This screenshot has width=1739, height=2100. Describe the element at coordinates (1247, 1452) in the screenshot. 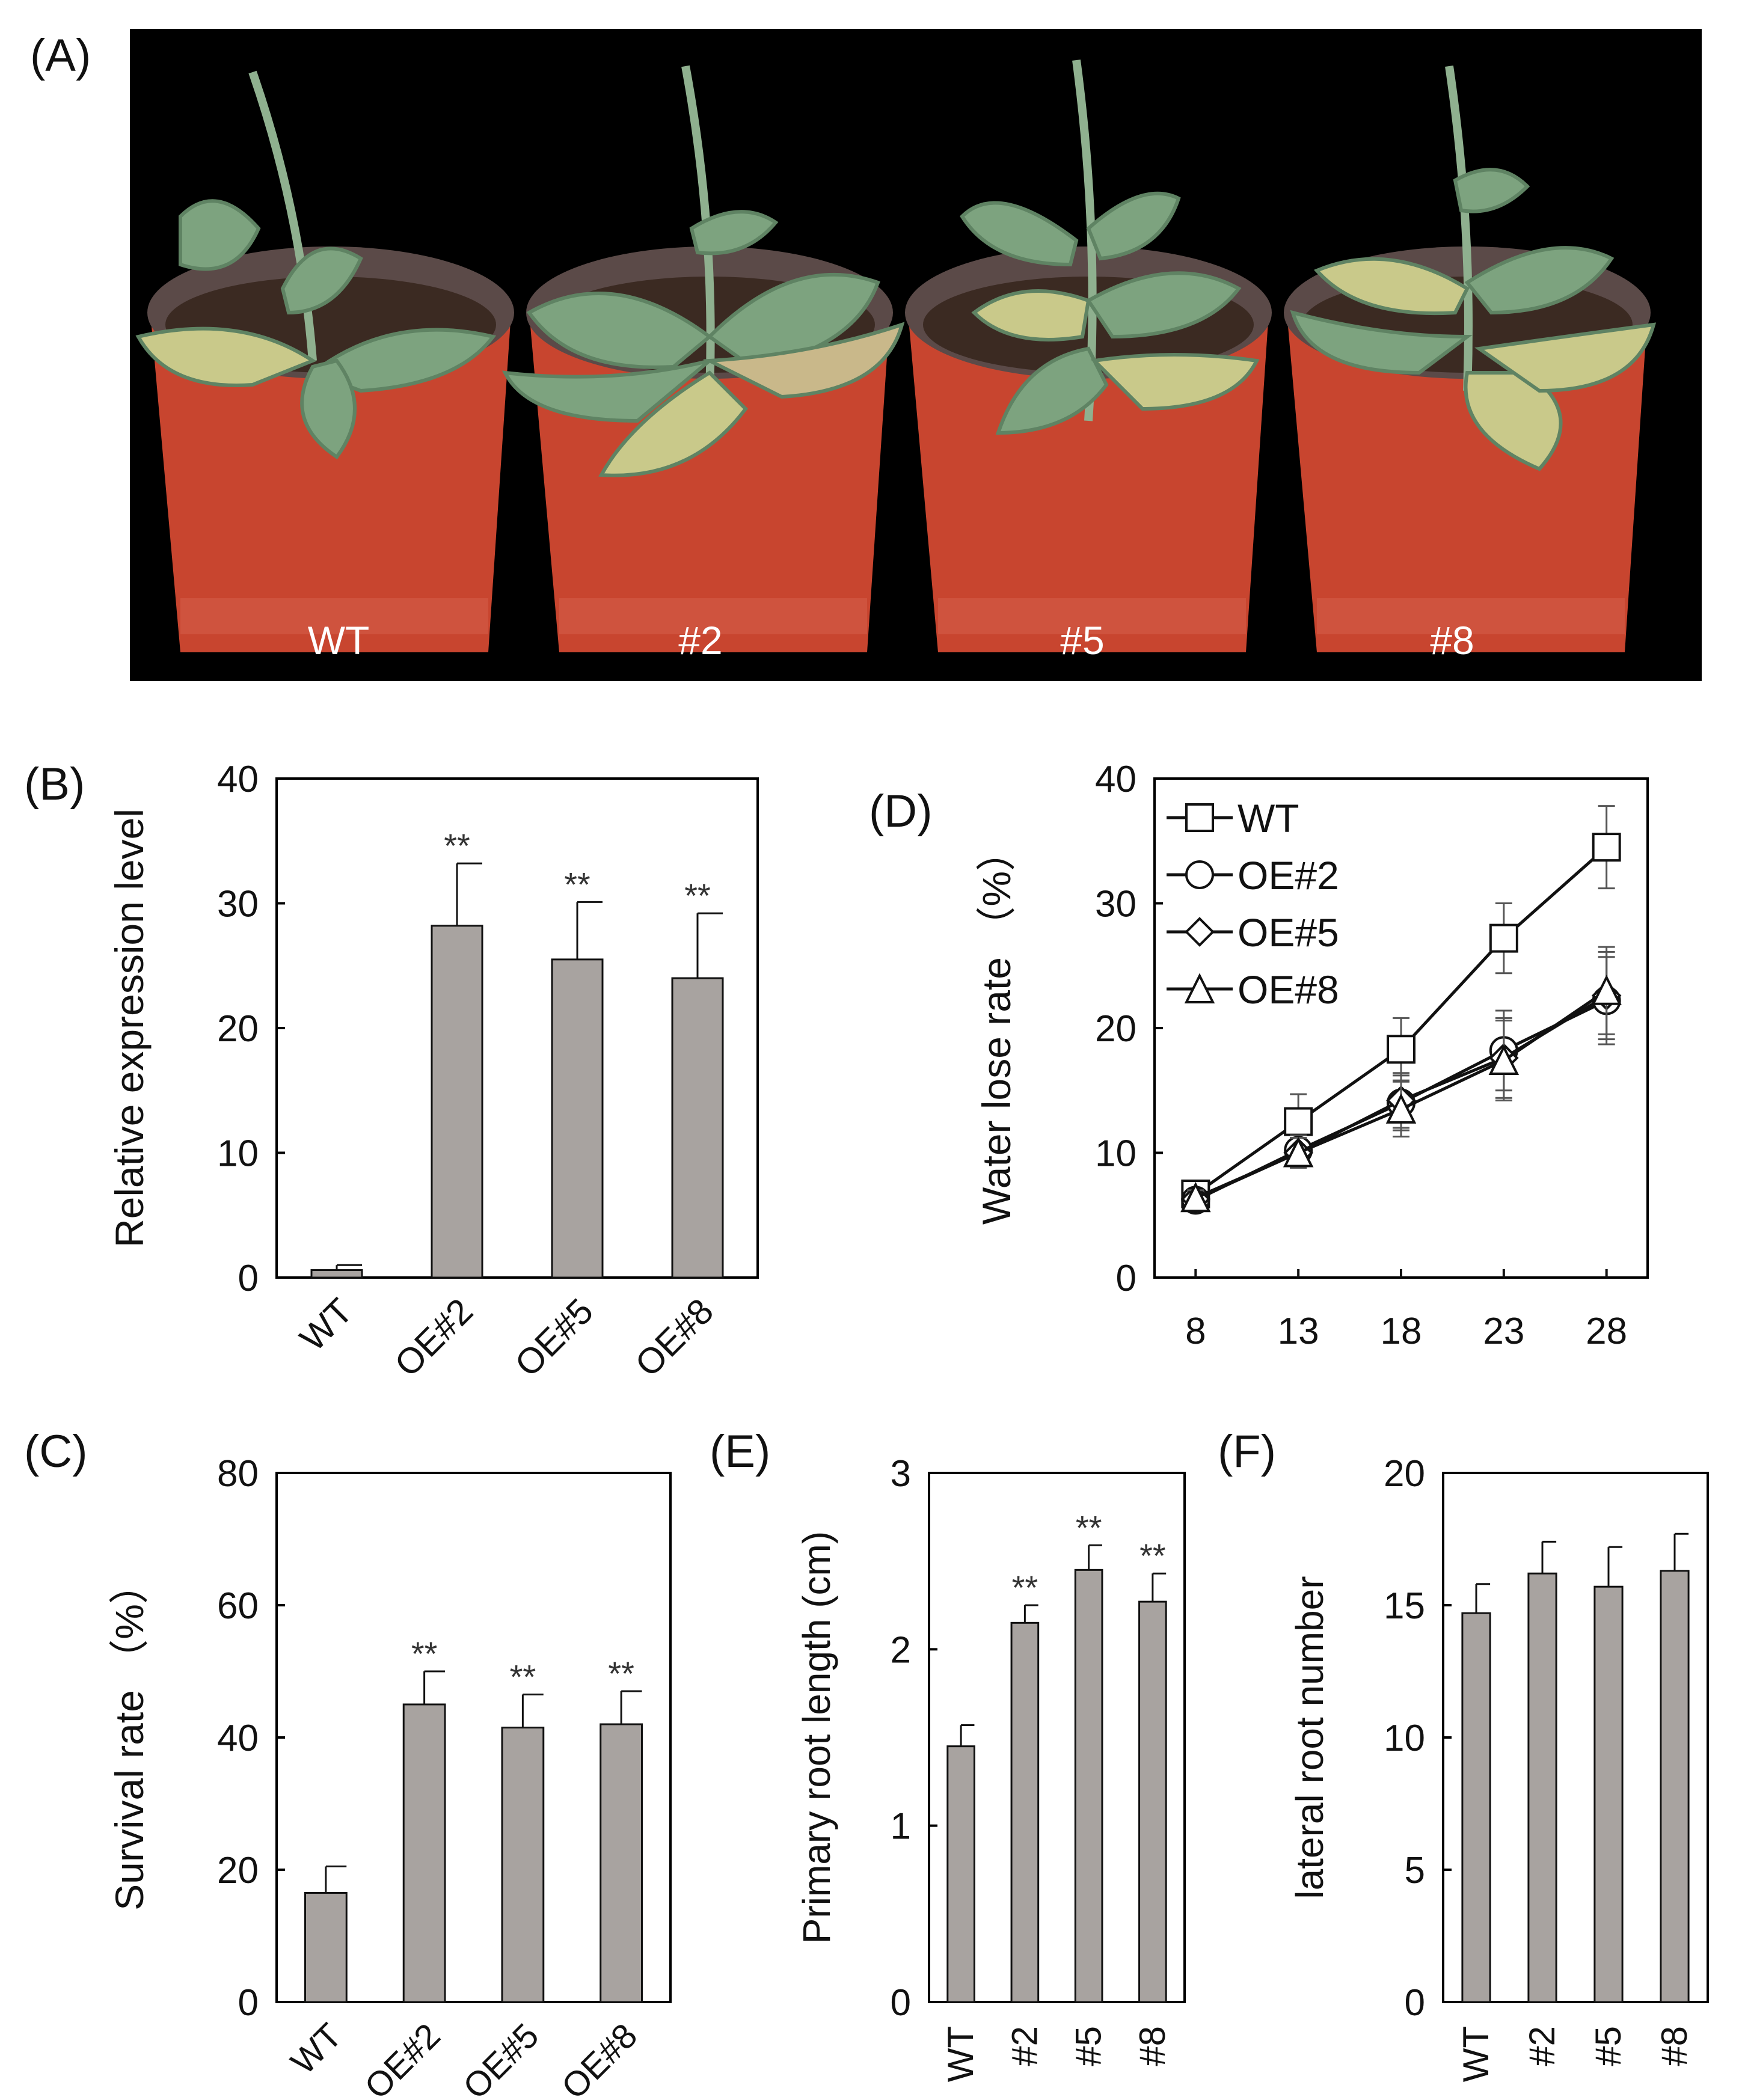

I see `panel-label-f: (F)` at that location.